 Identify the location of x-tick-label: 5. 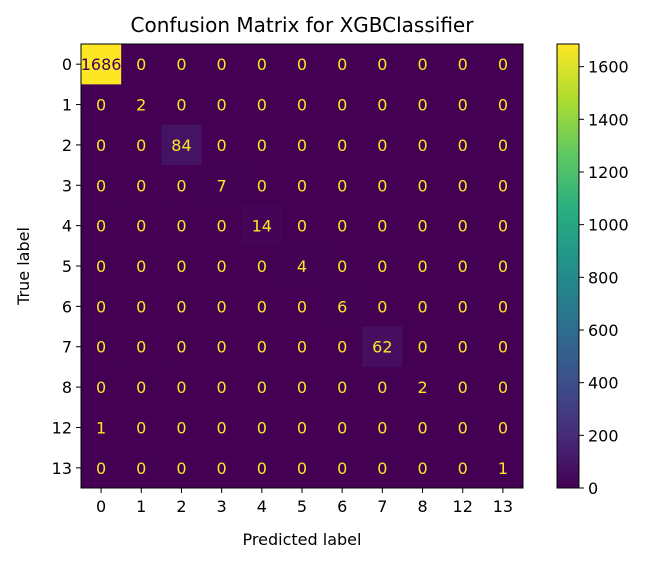
(302, 506).